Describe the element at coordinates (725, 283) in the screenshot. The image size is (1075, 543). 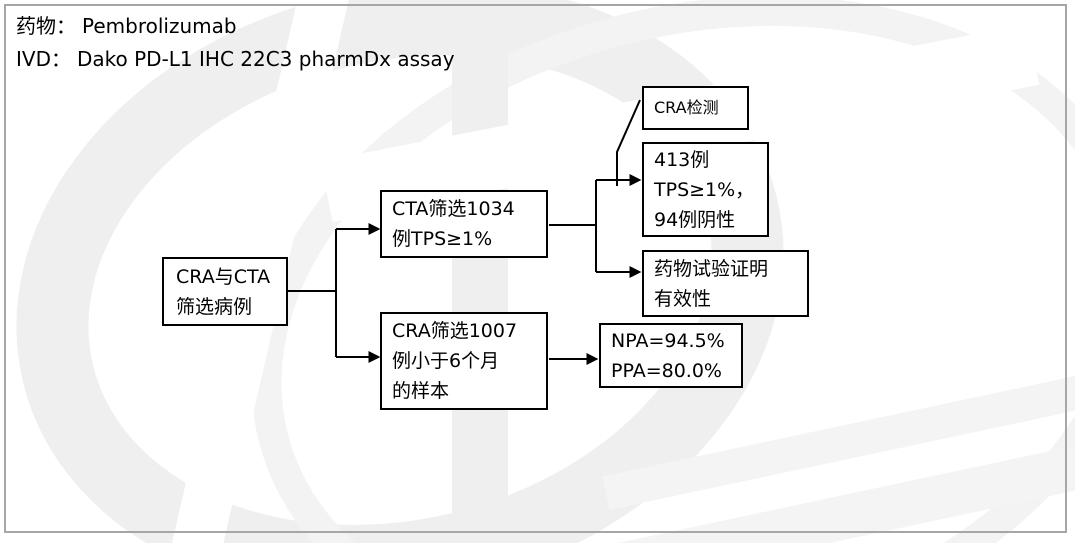
I see `node-drug-trial-efficacy: 药物试验证明 有效性` at that location.